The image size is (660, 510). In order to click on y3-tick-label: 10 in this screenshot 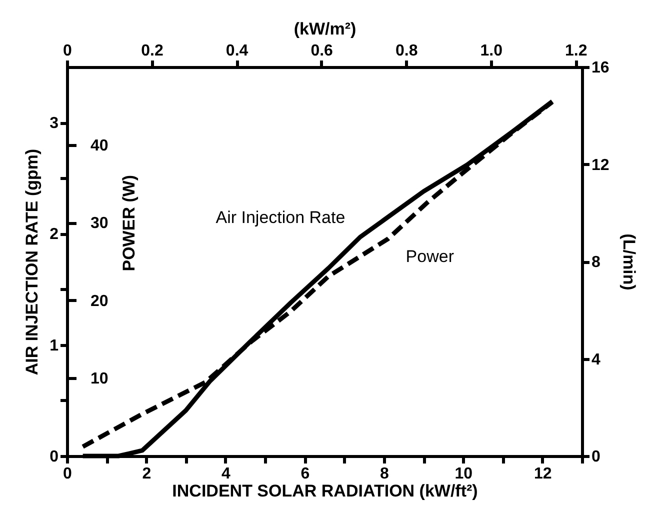, I will do `click(99, 379)`.